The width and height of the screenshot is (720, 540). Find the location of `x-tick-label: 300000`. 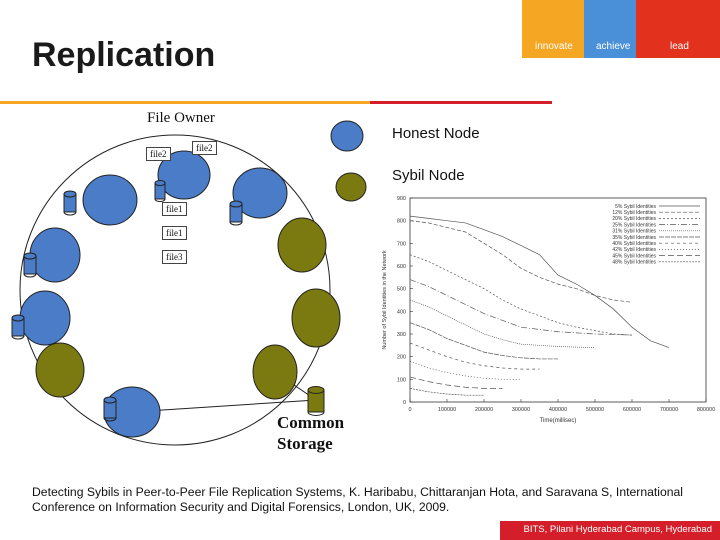

x-tick-label: 300000 is located at coordinates (521, 410).